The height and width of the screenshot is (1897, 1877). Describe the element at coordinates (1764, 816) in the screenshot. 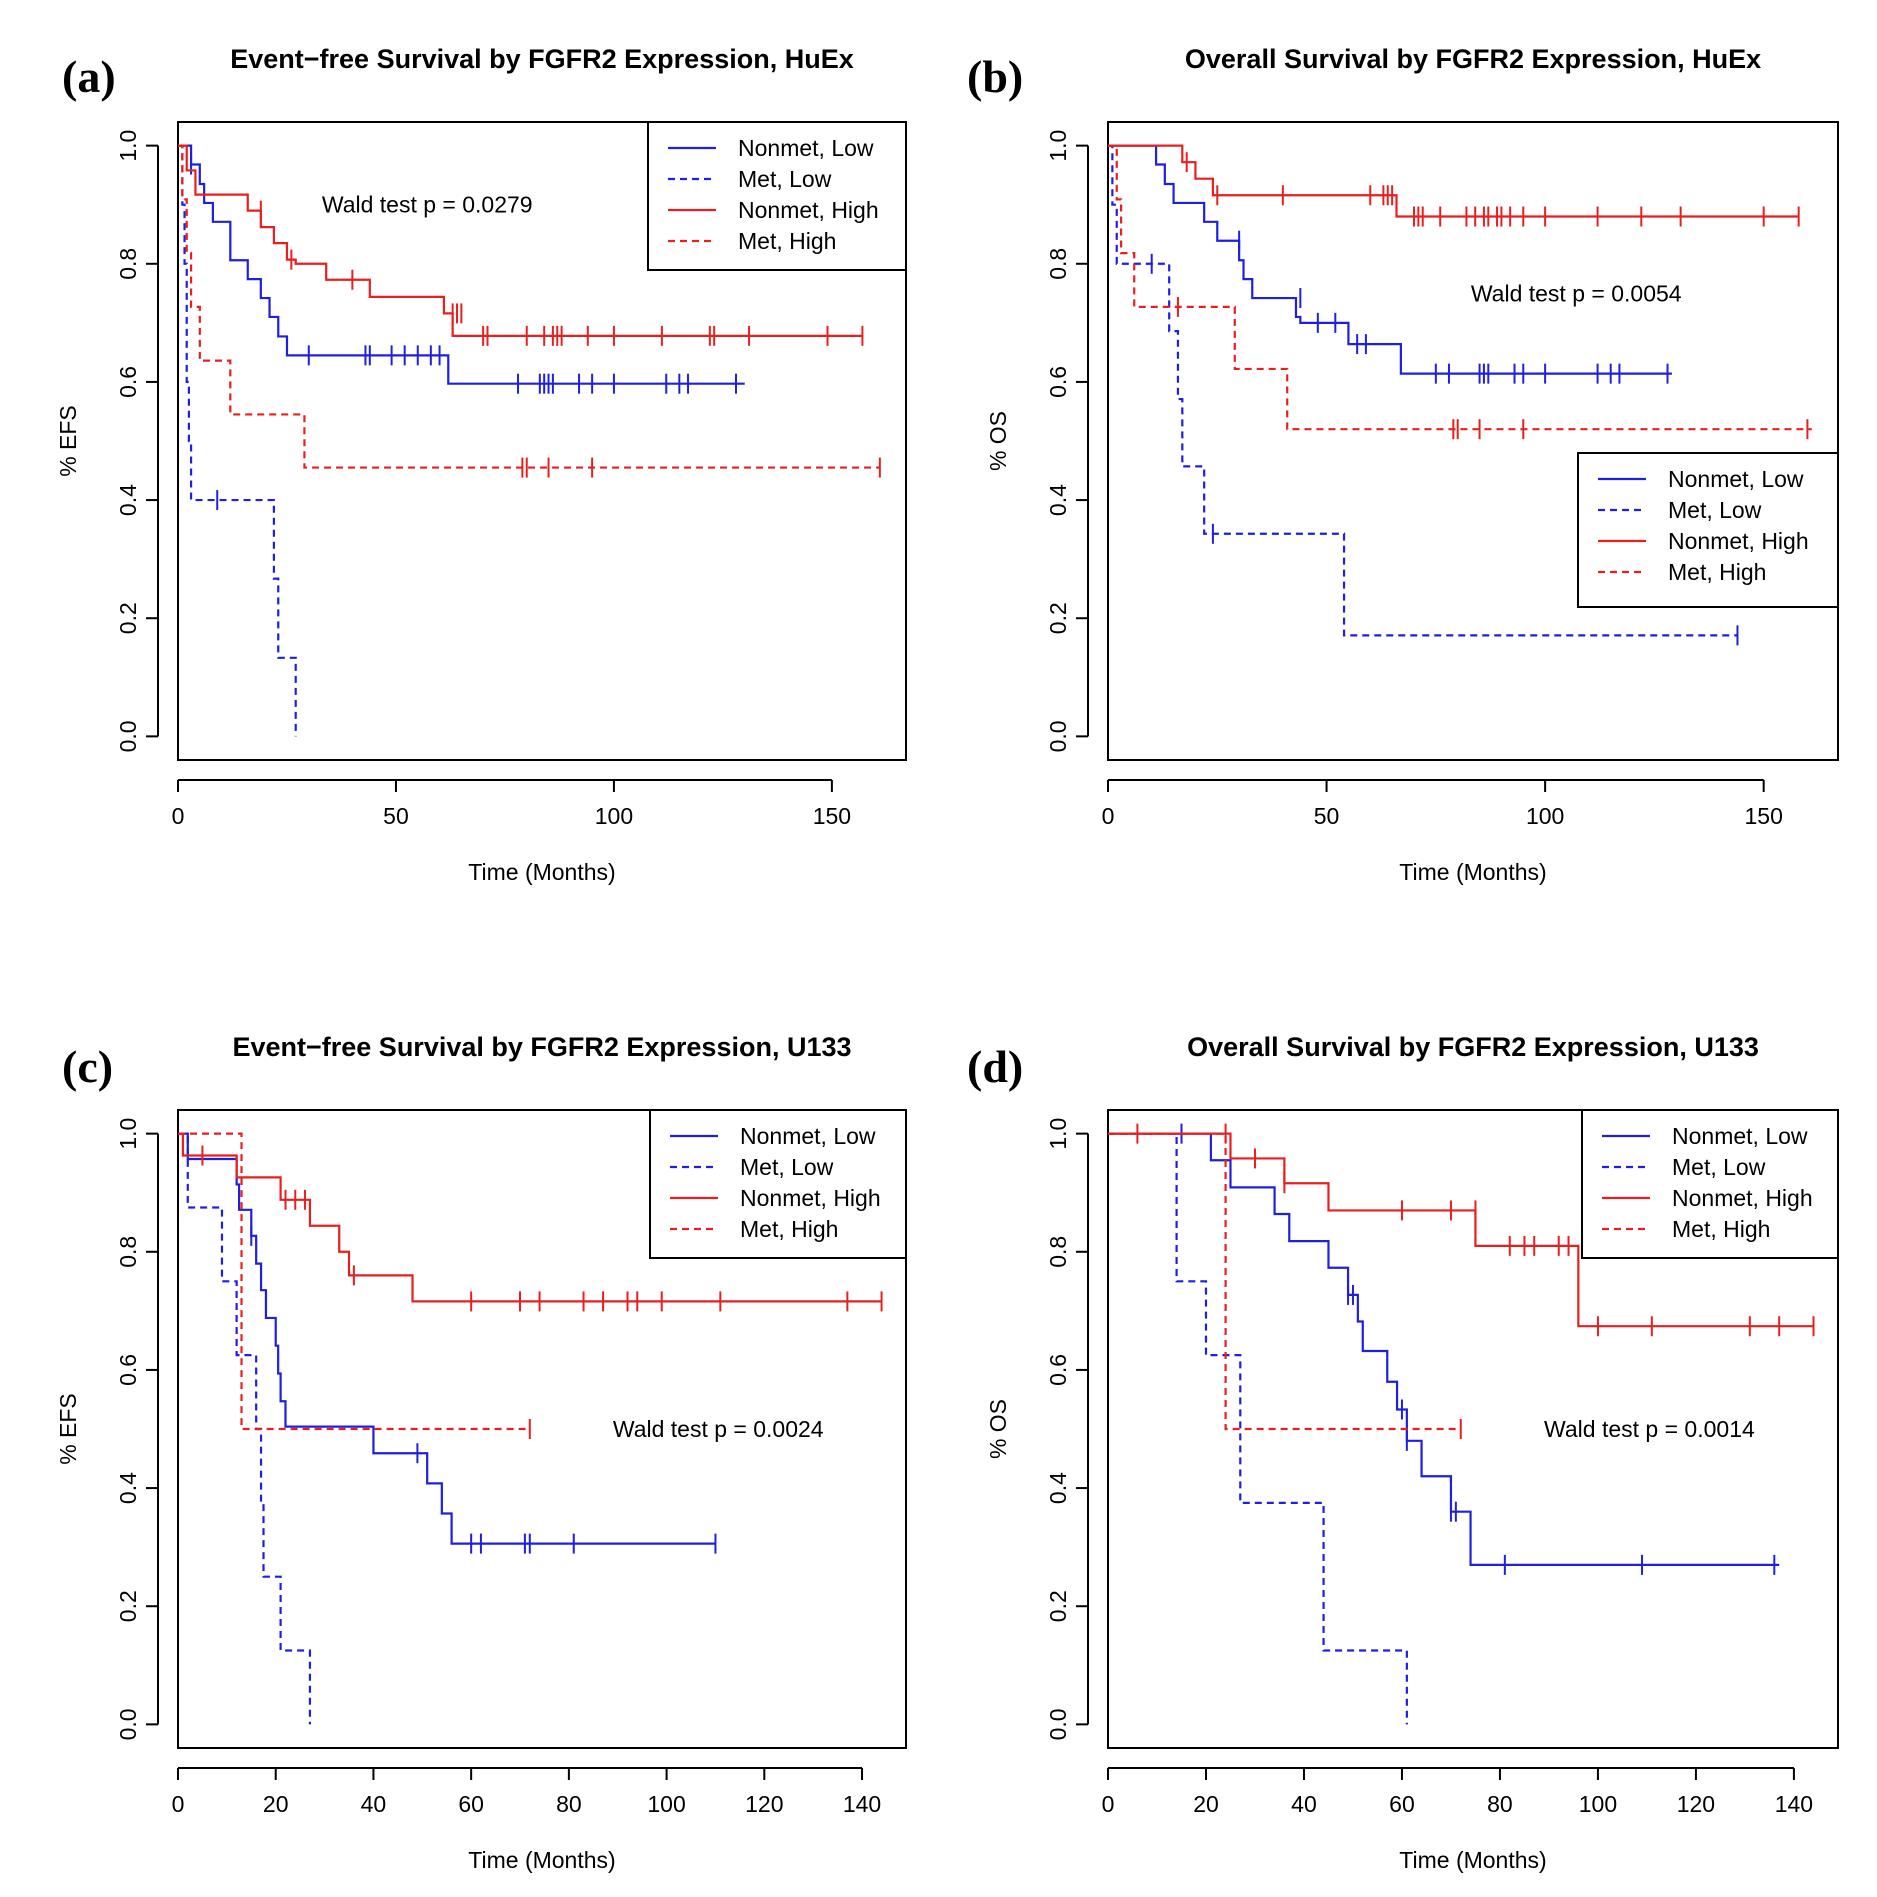

I see `x-tick-label: 150` at that location.